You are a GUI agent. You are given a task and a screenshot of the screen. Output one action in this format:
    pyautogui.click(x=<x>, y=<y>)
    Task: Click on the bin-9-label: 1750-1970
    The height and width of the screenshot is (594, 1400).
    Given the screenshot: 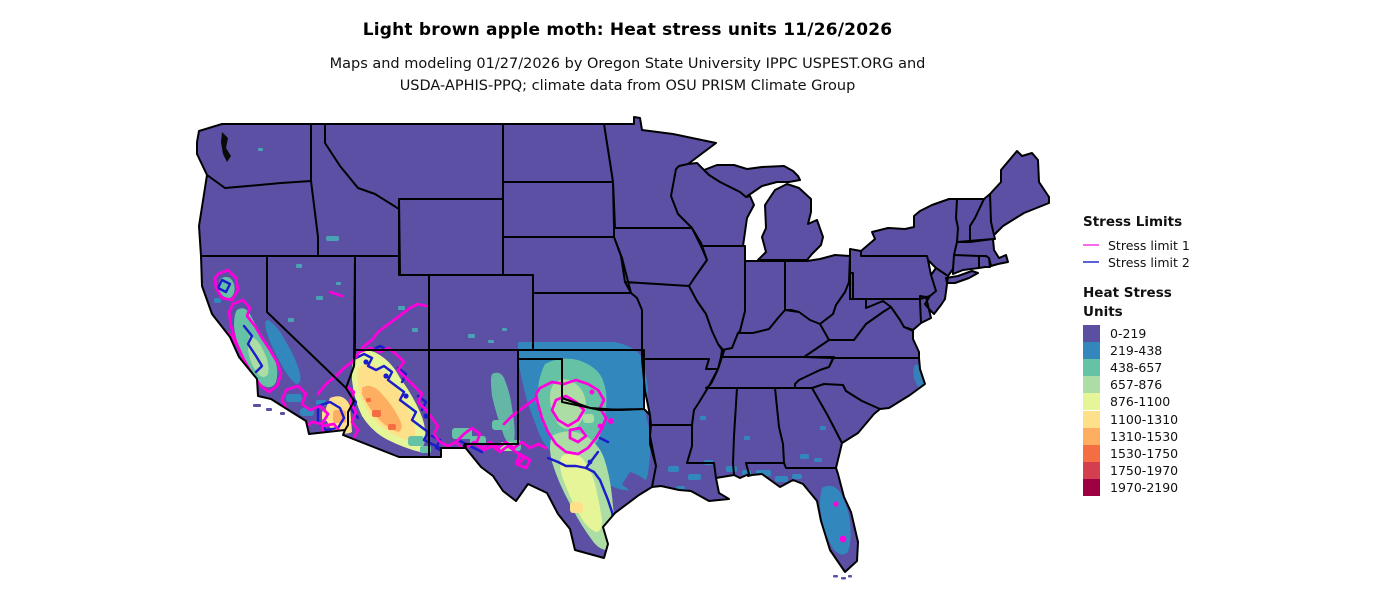 What is the action you would take?
    pyautogui.click(x=1144, y=470)
    